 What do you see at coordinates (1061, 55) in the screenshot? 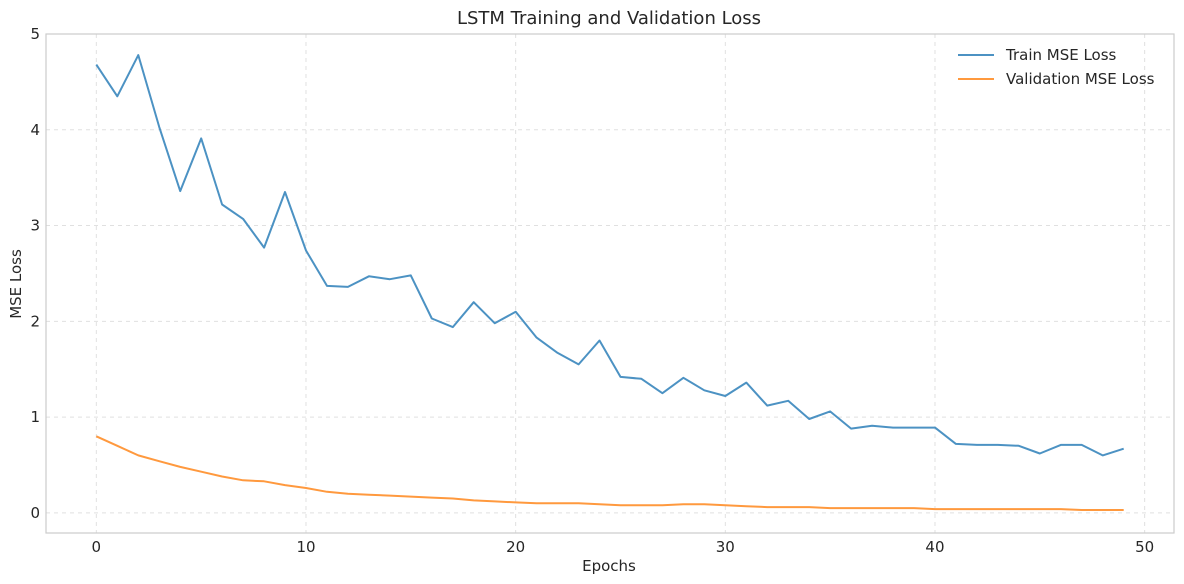
I see `legend-label: Train MSE Loss` at bounding box center [1061, 55].